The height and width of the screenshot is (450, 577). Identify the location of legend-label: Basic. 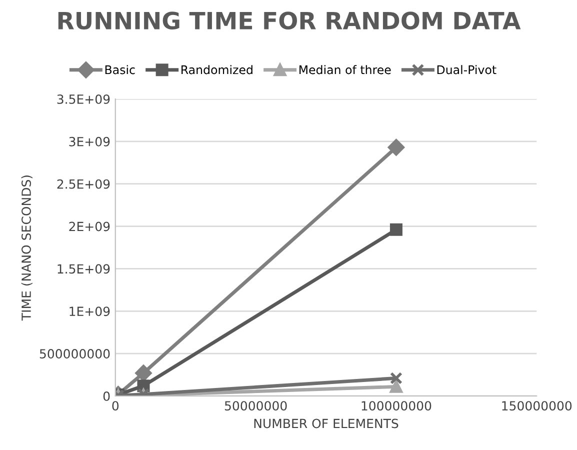
(120, 69).